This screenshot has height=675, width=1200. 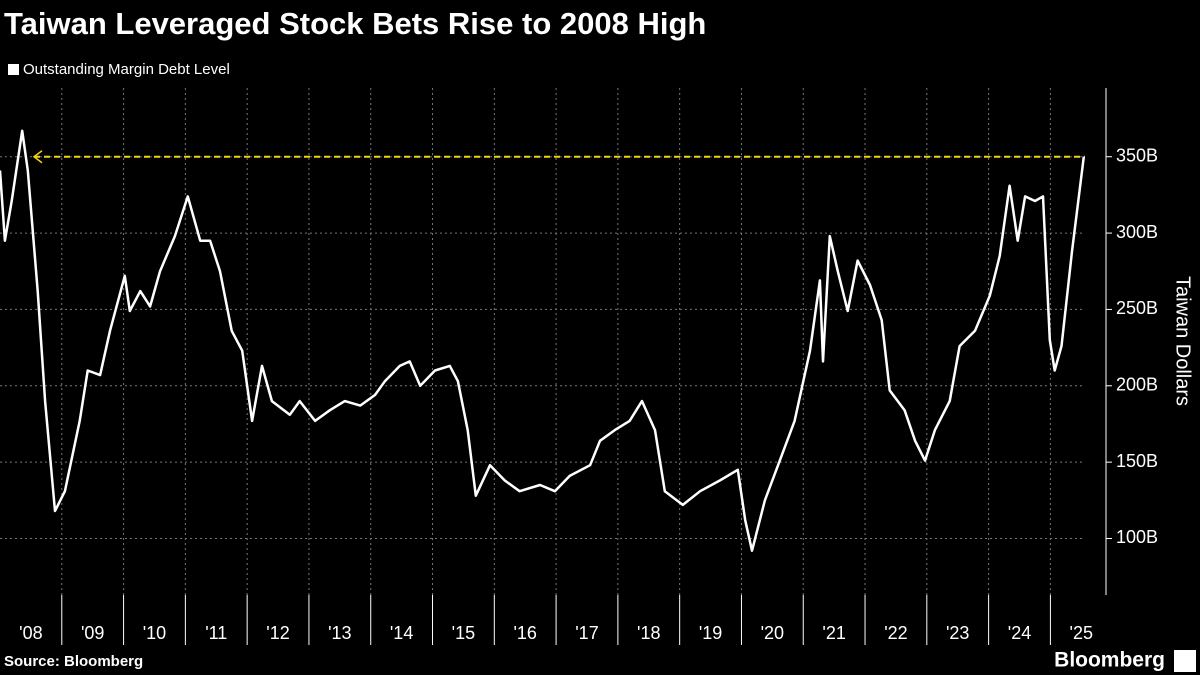 What do you see at coordinates (1137, 385) in the screenshot?
I see `y-tick-label: 200B` at bounding box center [1137, 385].